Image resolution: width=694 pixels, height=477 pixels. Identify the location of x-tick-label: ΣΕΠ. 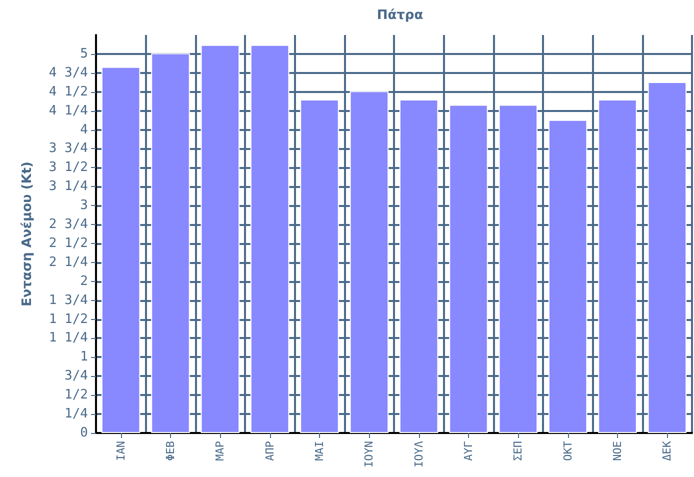
(518, 451).